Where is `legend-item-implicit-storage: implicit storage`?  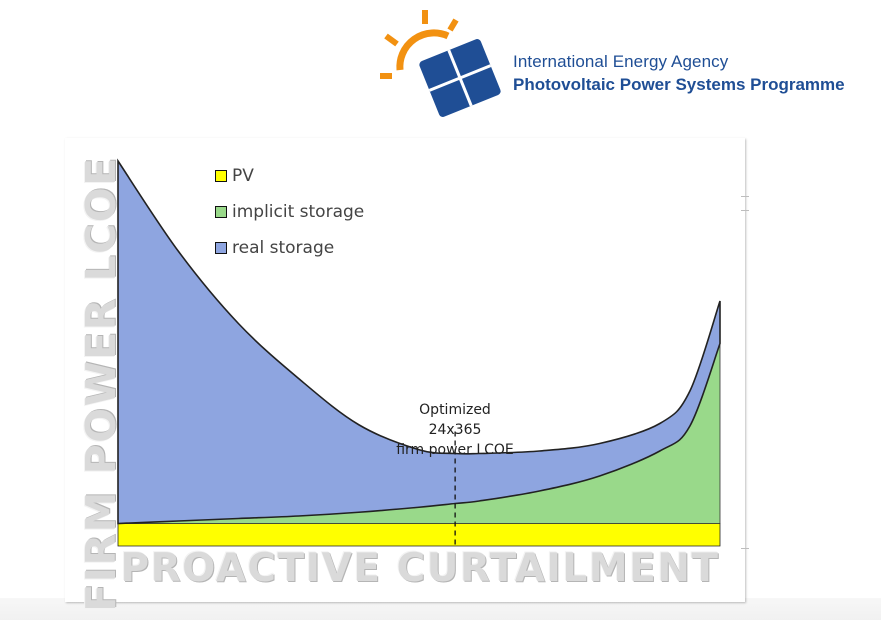 legend-item-implicit-storage: implicit storage is located at coordinates (289, 212).